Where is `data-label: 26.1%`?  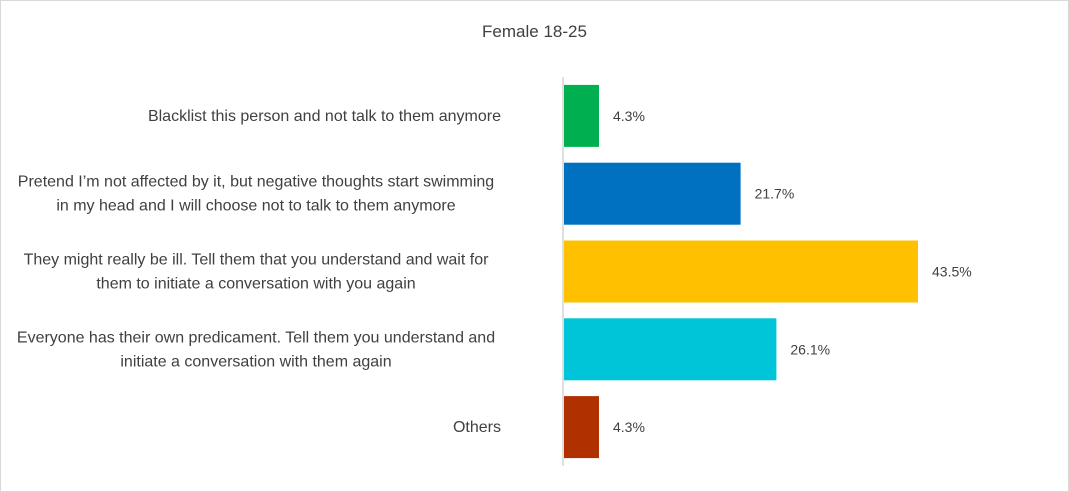 data-label: 26.1% is located at coordinates (810, 349).